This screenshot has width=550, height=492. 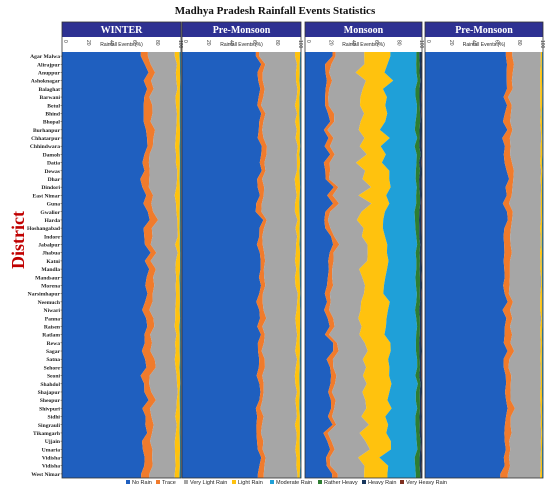 I want to click on panel-title: WINTER, so click(x=122, y=30).